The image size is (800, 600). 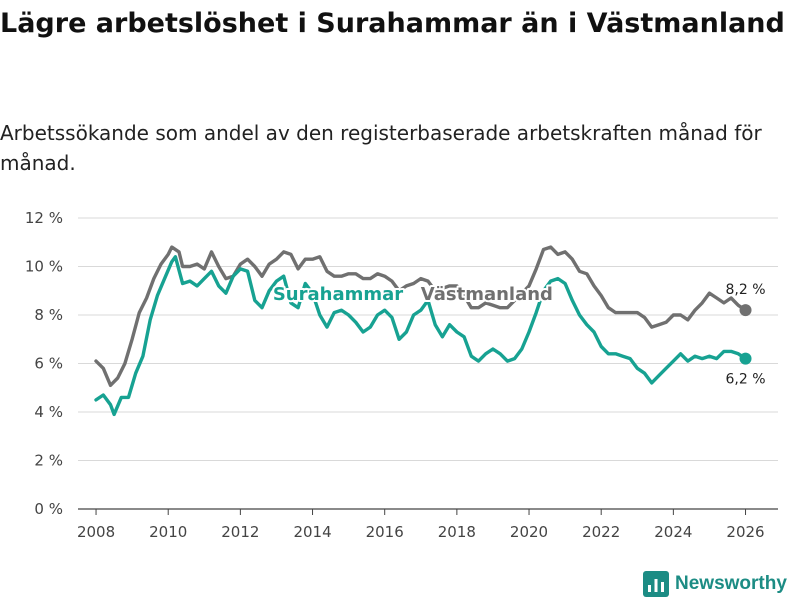 What do you see at coordinates (731, 583) in the screenshot?
I see `brand-name: Newsworthy` at bounding box center [731, 583].